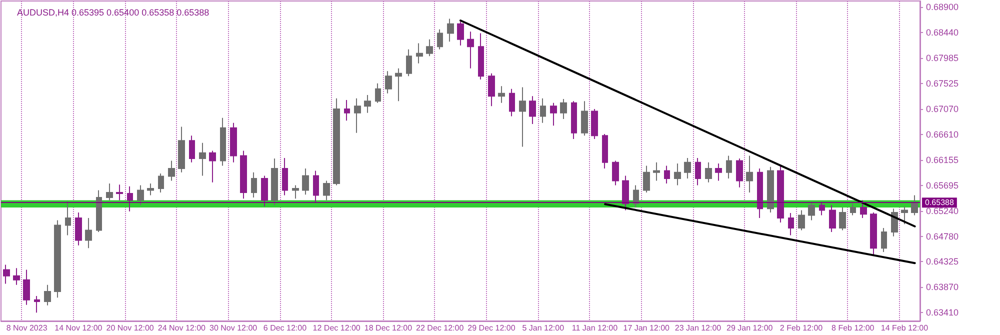  What do you see at coordinates (942, 135) in the screenshot?
I see `y-tick-label: 0.66610` at bounding box center [942, 135].